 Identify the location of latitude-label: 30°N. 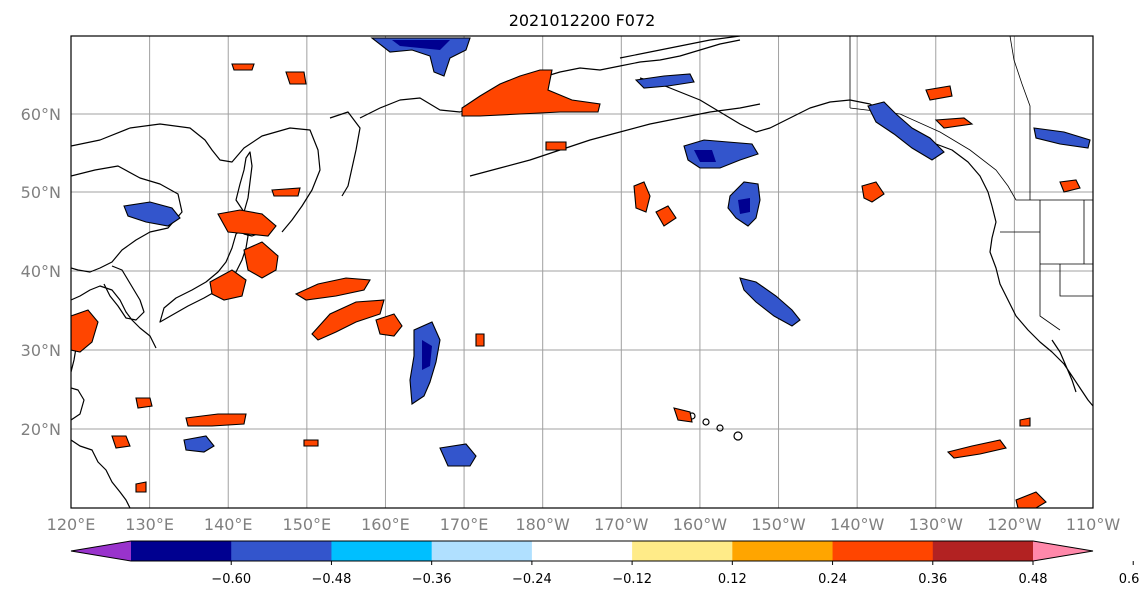
(41, 350).